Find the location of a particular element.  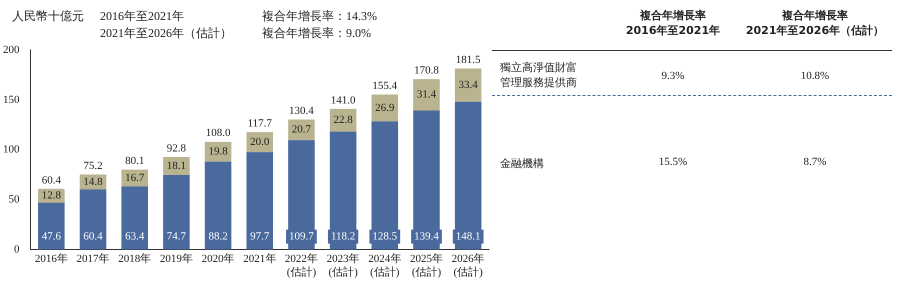

total-label: 117.7 is located at coordinates (260, 124).